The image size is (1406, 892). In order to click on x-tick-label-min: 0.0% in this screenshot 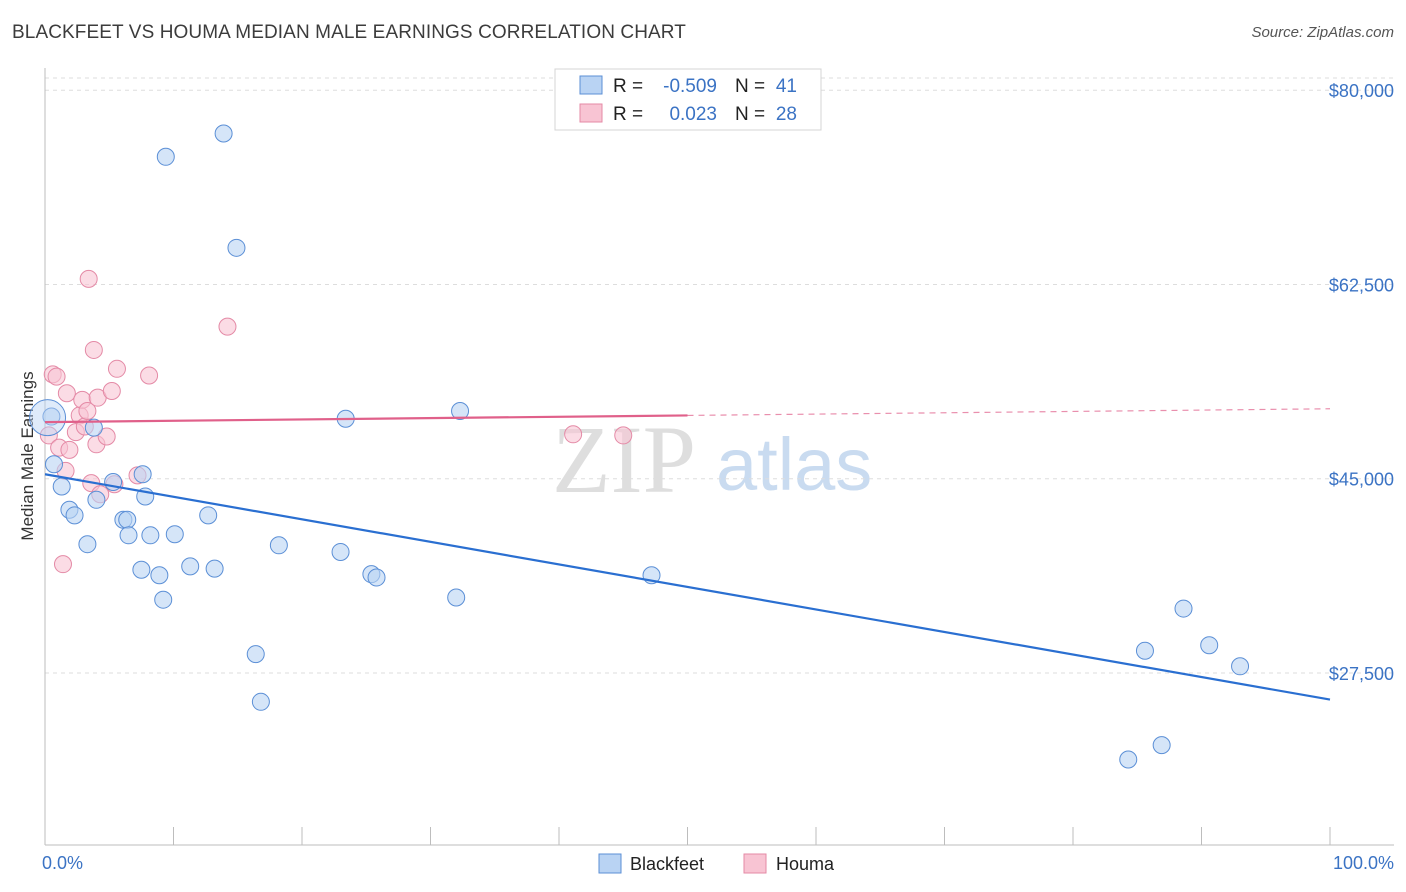, I will do `click(62, 863)`.